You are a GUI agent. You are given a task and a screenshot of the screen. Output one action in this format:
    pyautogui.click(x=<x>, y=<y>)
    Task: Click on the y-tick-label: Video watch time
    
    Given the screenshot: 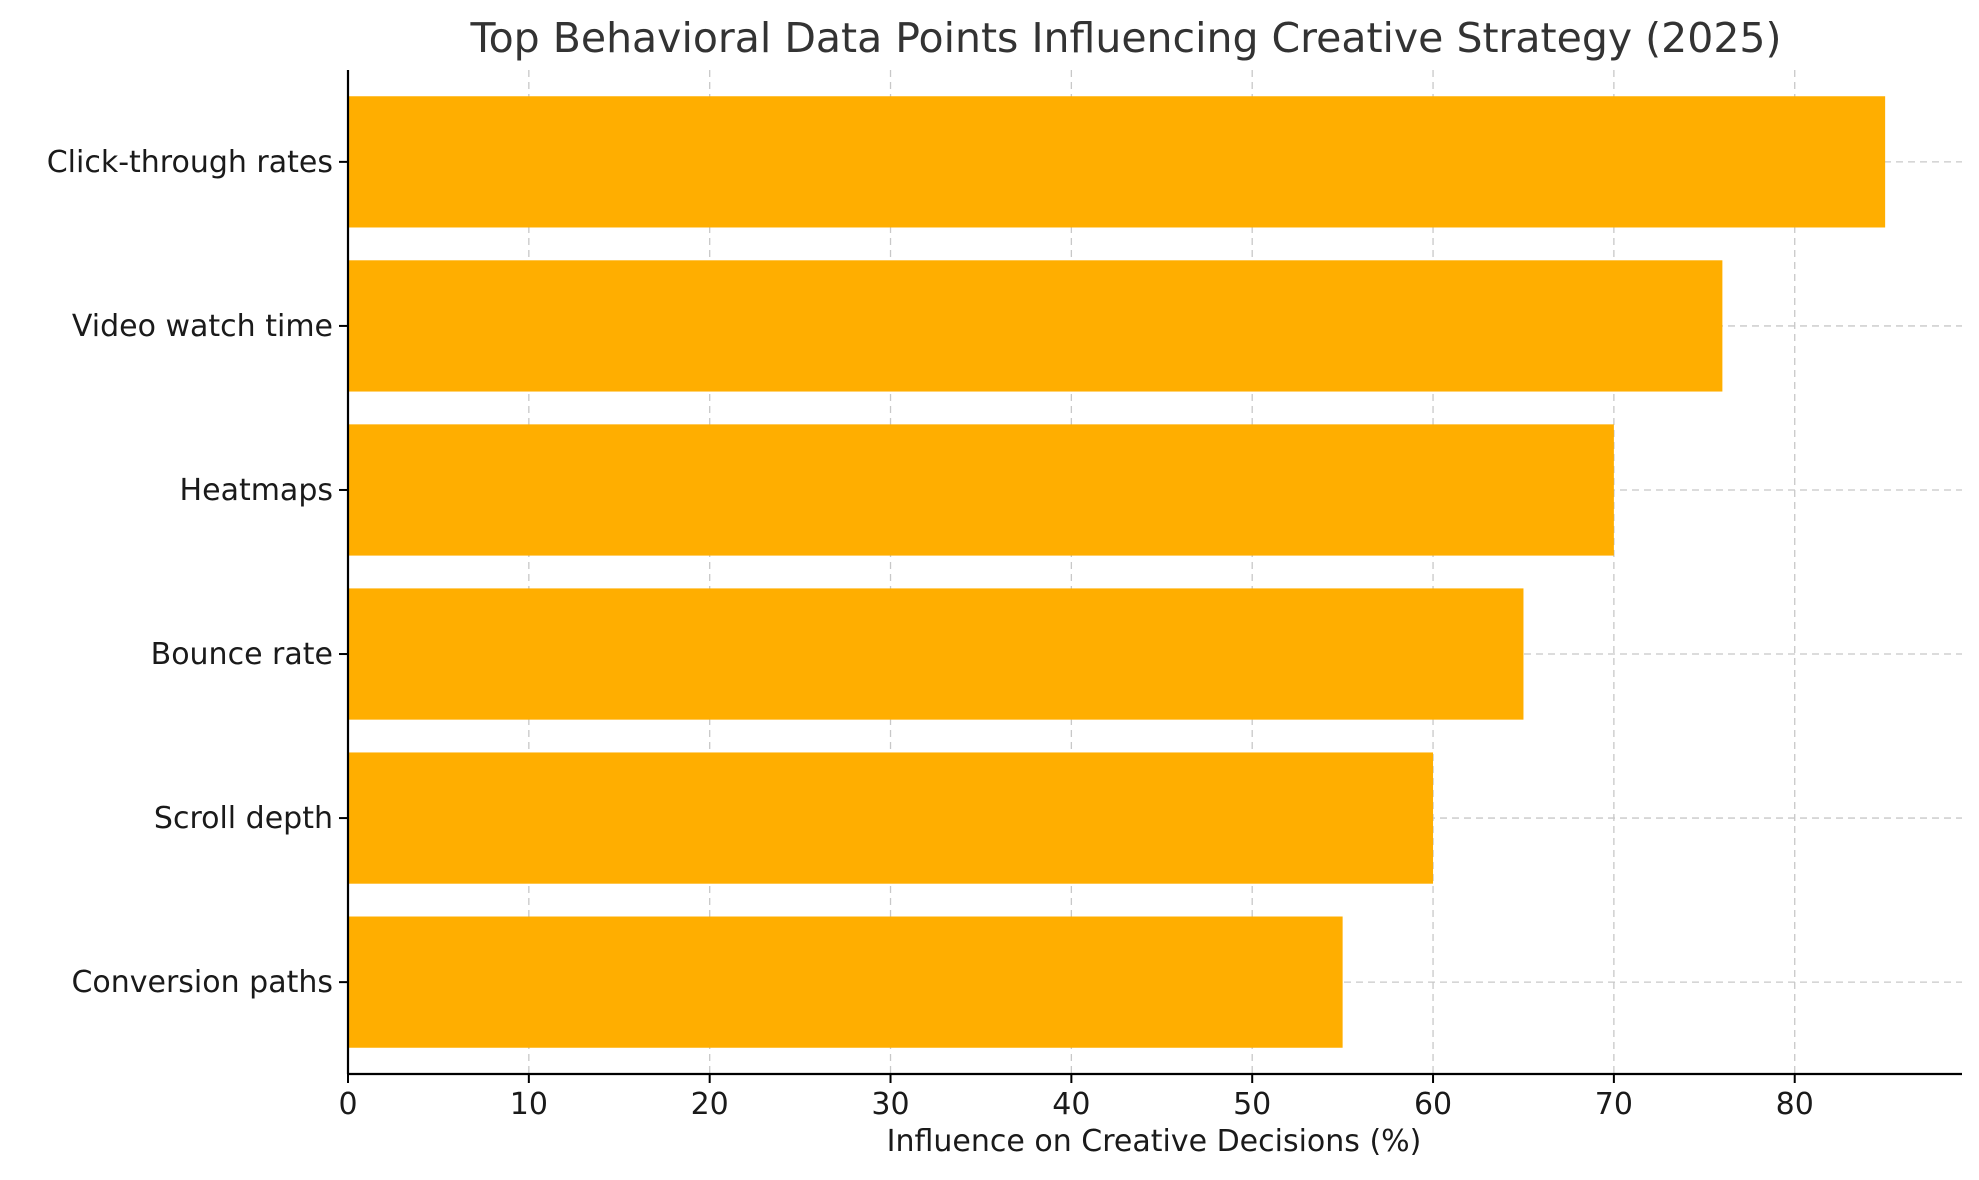 What is the action you would take?
    pyautogui.click(x=202, y=326)
    